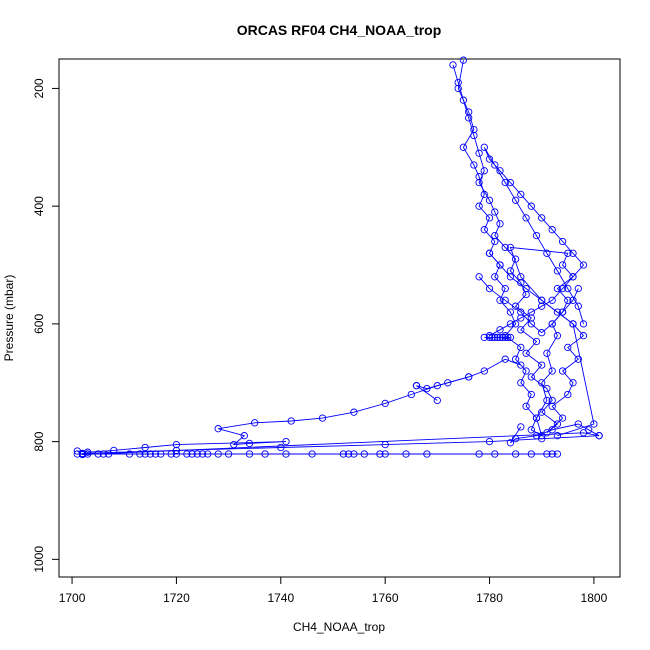 The height and width of the screenshot is (650, 650). Describe the element at coordinates (72, 598) in the screenshot. I see `x-tick-label: 1700` at that location.